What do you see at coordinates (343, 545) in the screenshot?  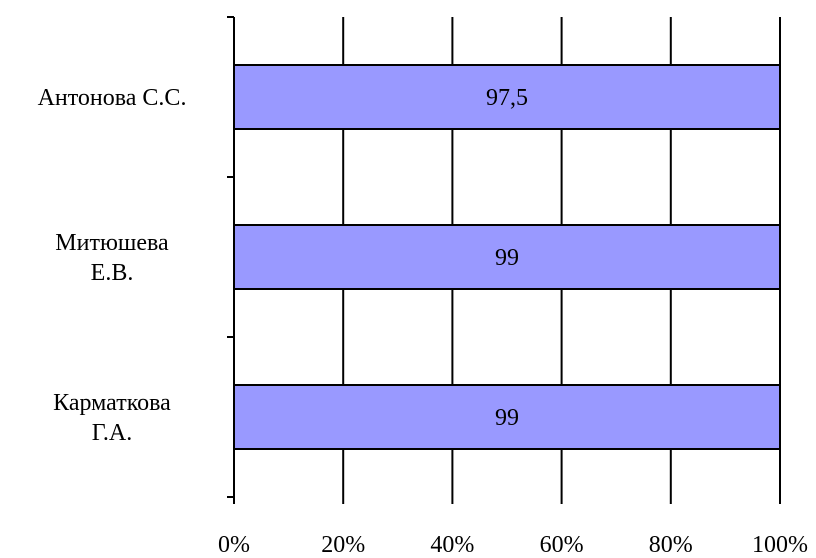 I see `x-tick-label: 20%` at bounding box center [343, 545].